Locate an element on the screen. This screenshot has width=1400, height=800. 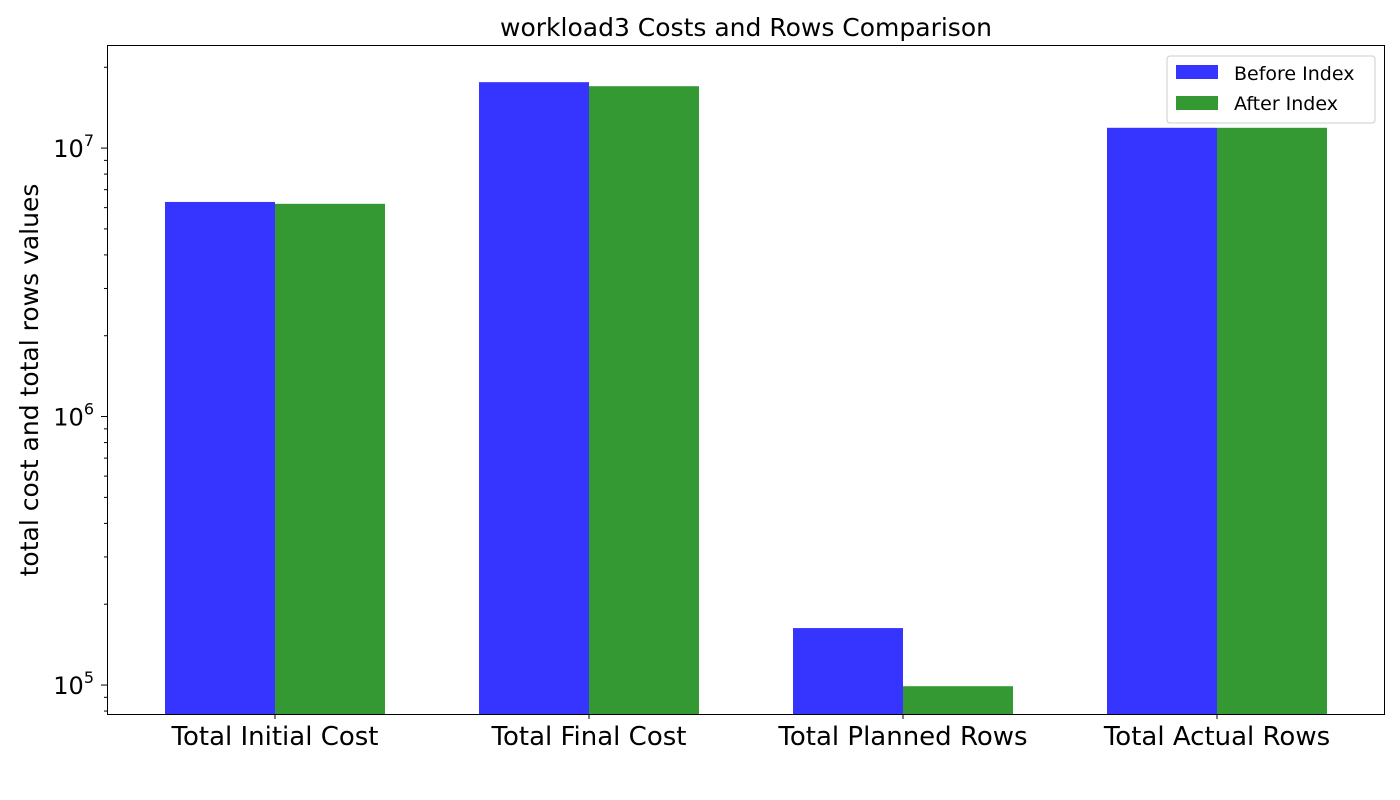
x-tick-label-0: Total Initial Cost is located at coordinates (275, 737).